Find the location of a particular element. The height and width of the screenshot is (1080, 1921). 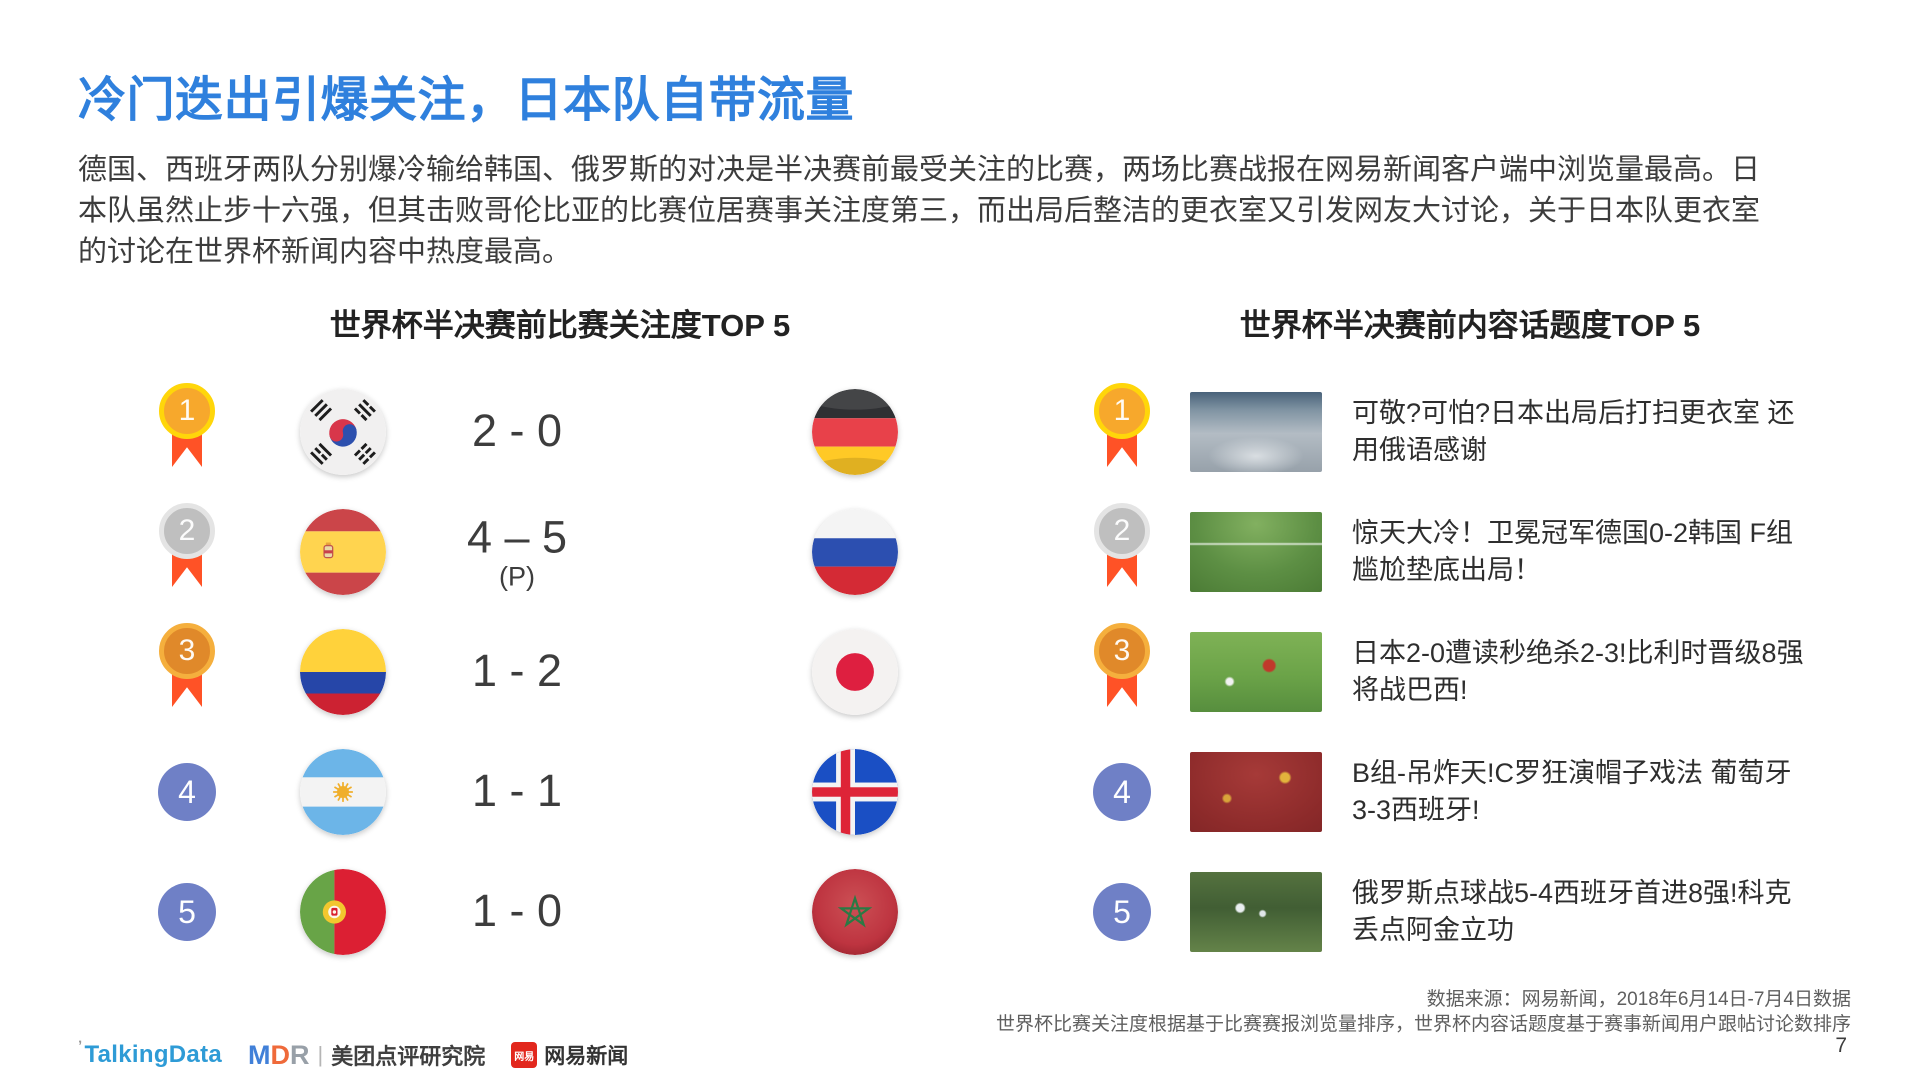

japan-locker-room-photo is located at coordinates (1256, 432).